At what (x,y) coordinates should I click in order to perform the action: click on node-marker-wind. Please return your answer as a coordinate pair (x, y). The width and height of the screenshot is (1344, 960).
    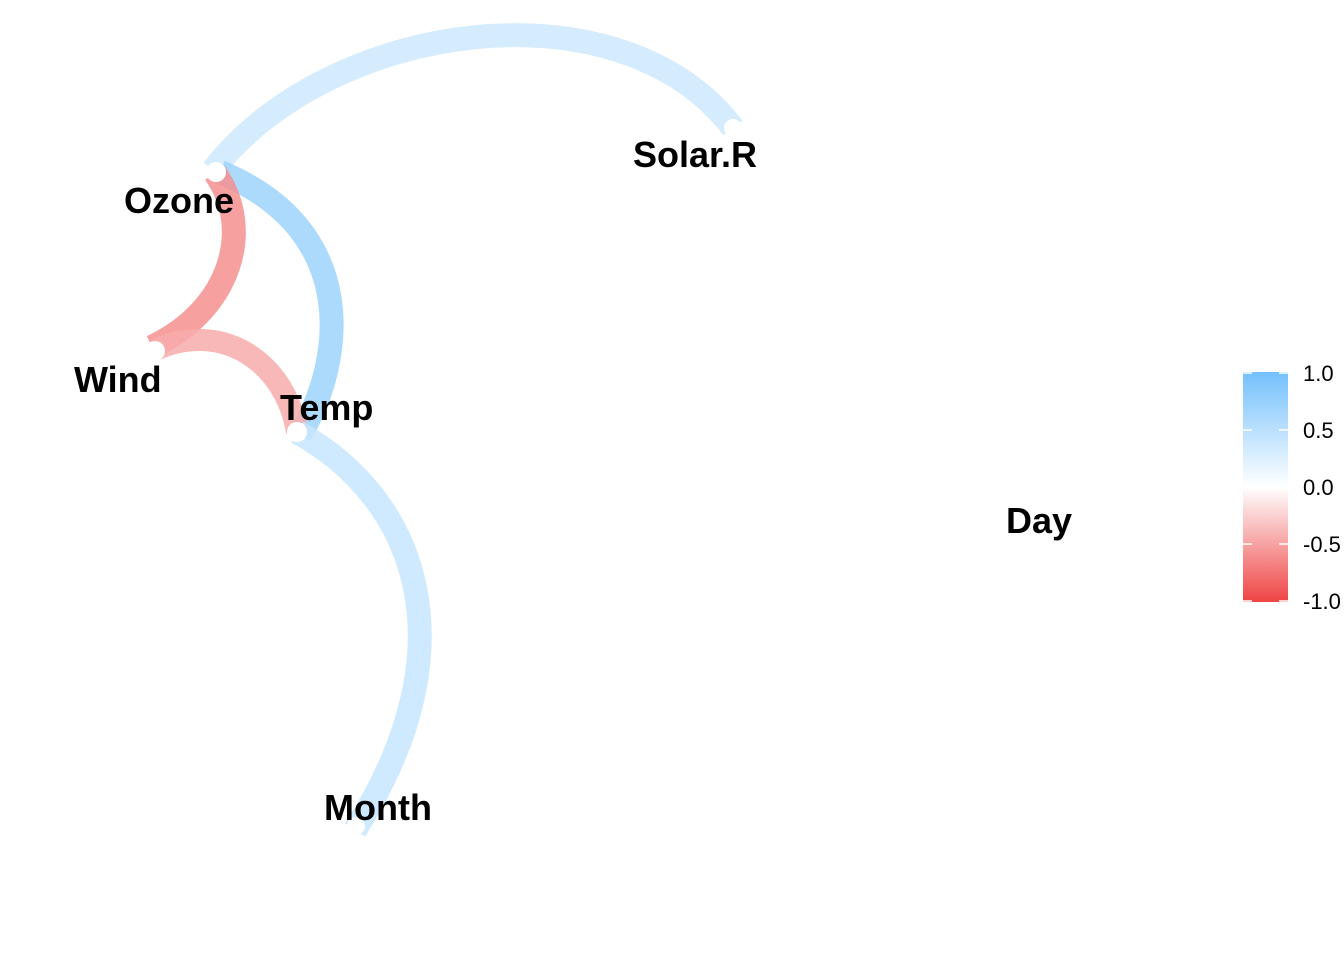
    Looking at the image, I should click on (155, 351).